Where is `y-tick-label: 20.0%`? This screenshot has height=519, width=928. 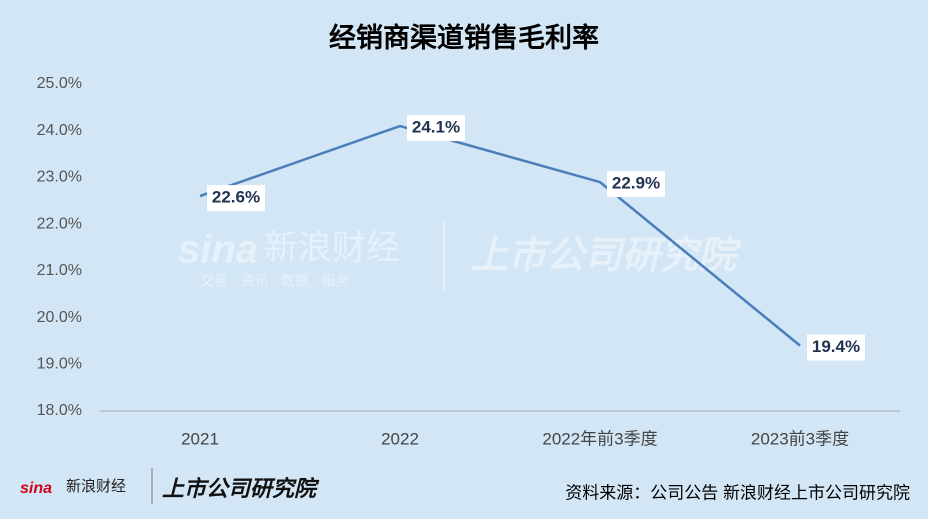 y-tick-label: 20.0% is located at coordinates (59, 317).